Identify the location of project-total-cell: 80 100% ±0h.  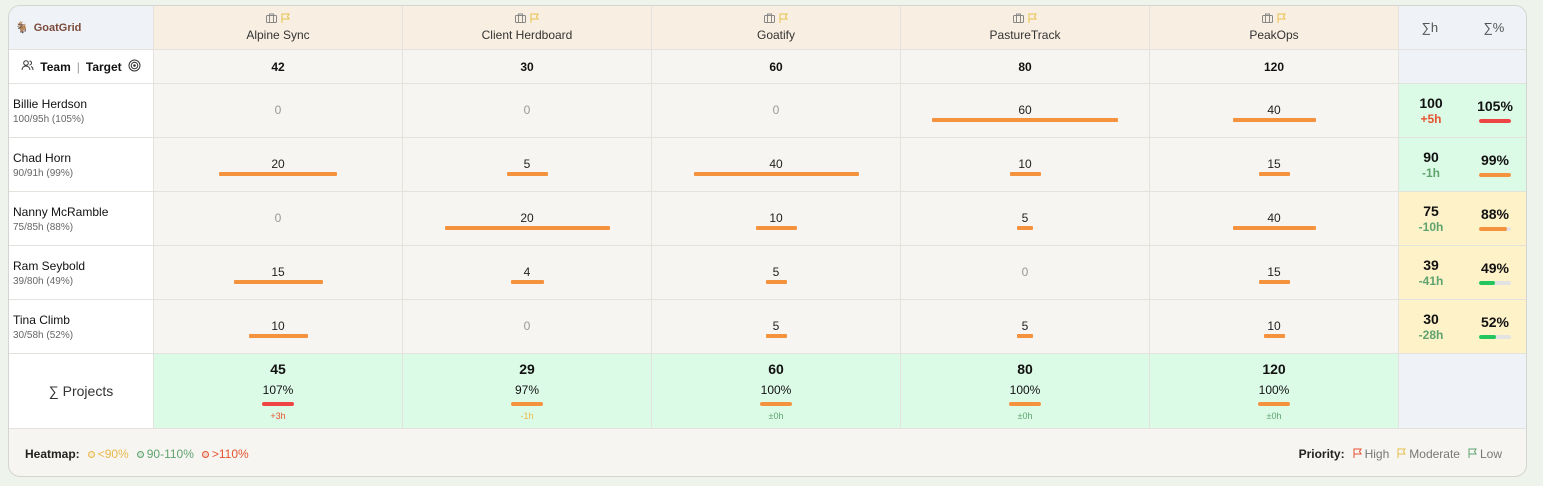
(1025, 391).